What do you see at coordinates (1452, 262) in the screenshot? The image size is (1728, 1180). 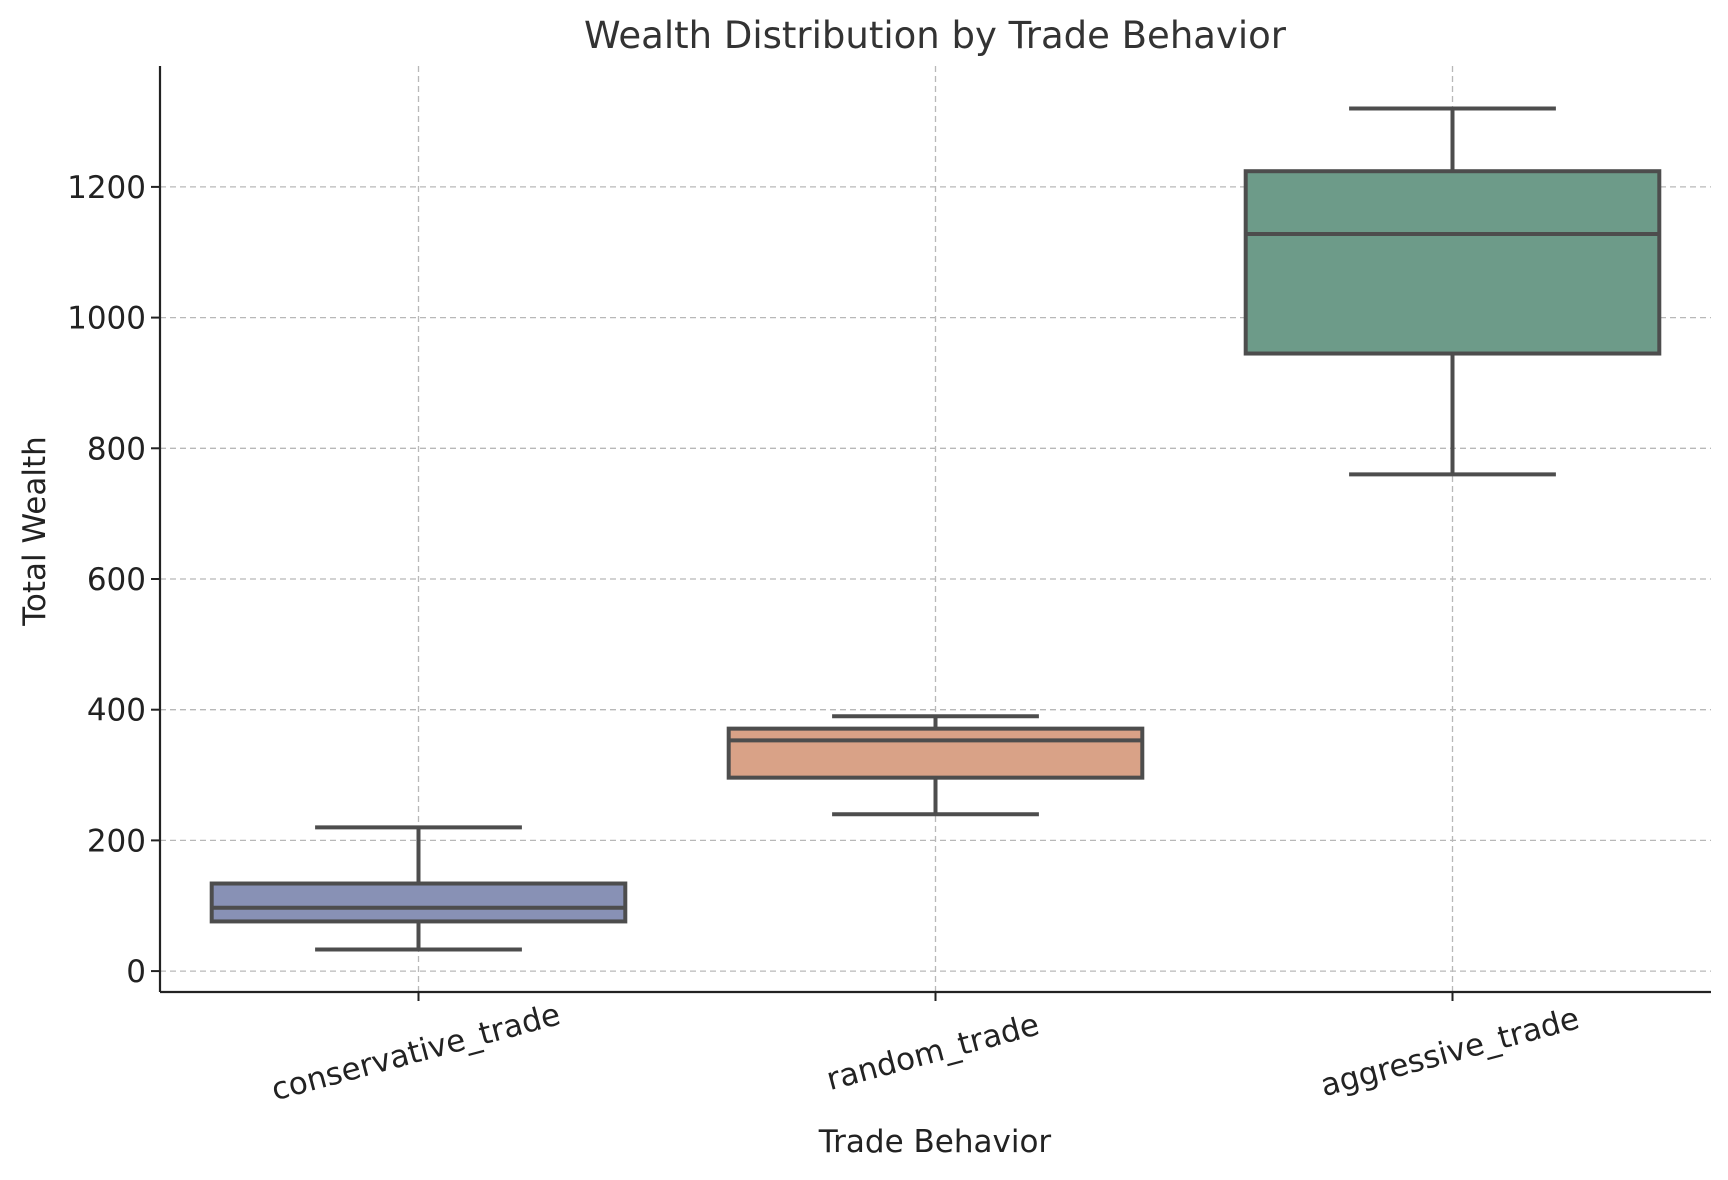 I see `box-aggressive_trade` at bounding box center [1452, 262].